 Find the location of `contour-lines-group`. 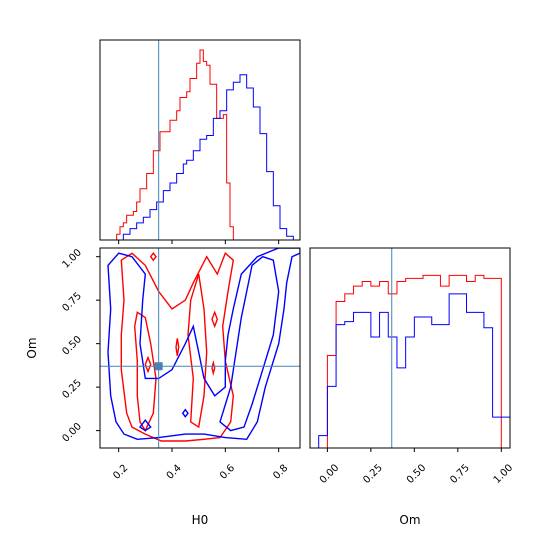

contour-lines-group is located at coordinates (203, 345).